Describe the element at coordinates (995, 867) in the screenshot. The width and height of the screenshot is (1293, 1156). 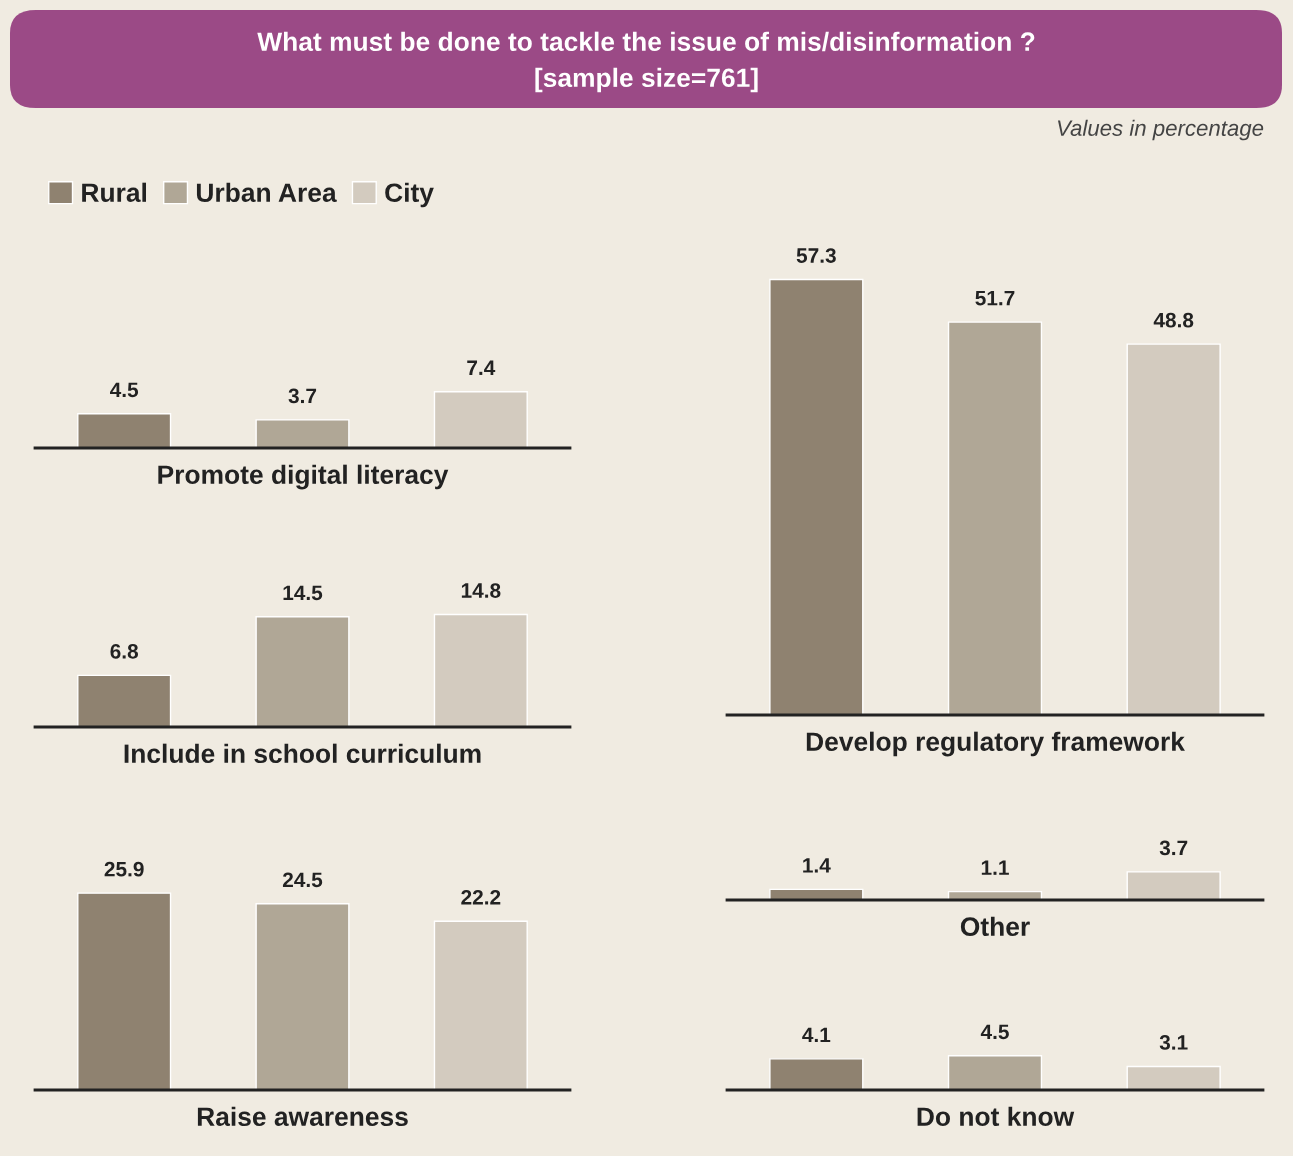
I see `data-label: 1.1` at that location.